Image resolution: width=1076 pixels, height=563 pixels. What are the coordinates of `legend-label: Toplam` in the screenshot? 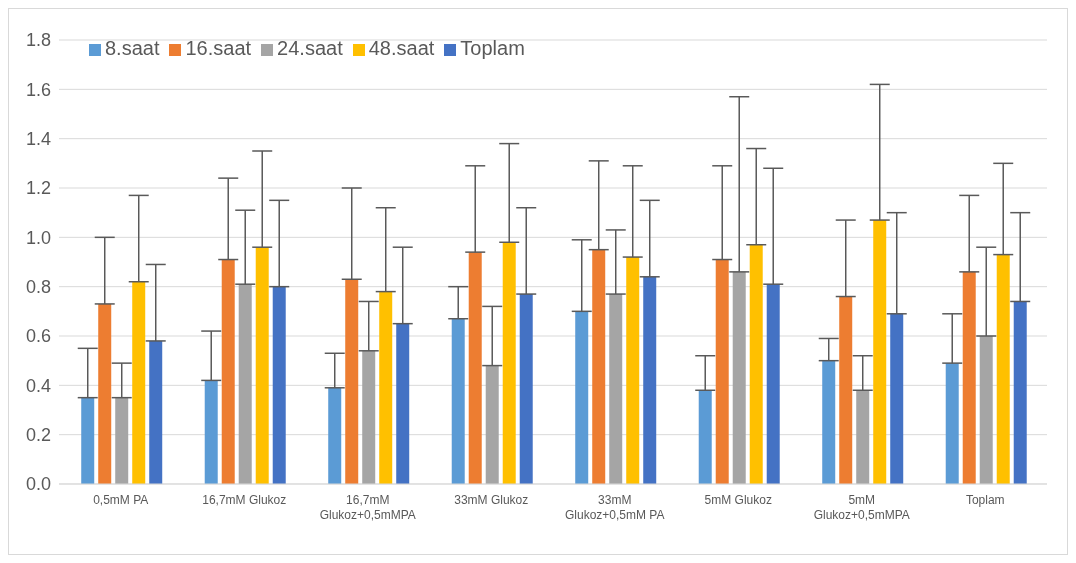 It's located at (492, 48).